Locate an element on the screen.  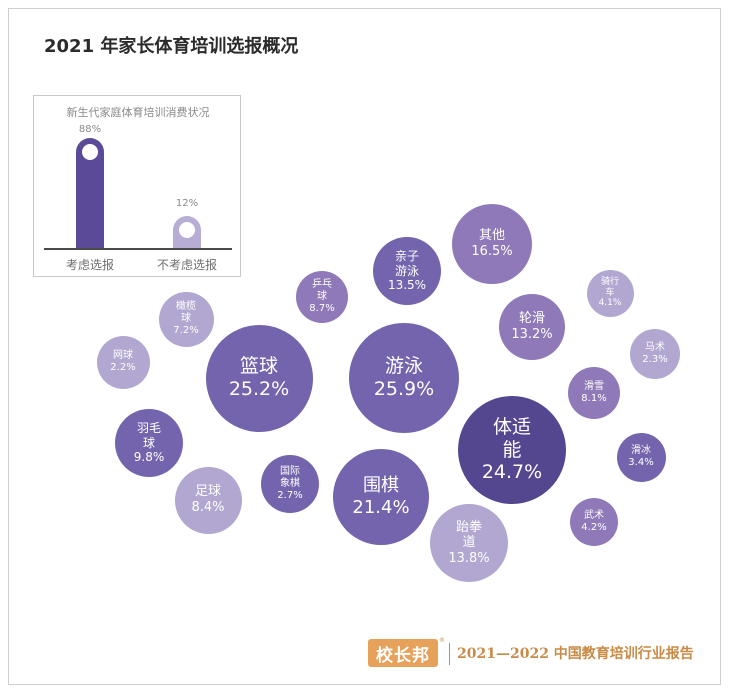
bubble-label: 滑雪 is located at coordinates (594, 386).